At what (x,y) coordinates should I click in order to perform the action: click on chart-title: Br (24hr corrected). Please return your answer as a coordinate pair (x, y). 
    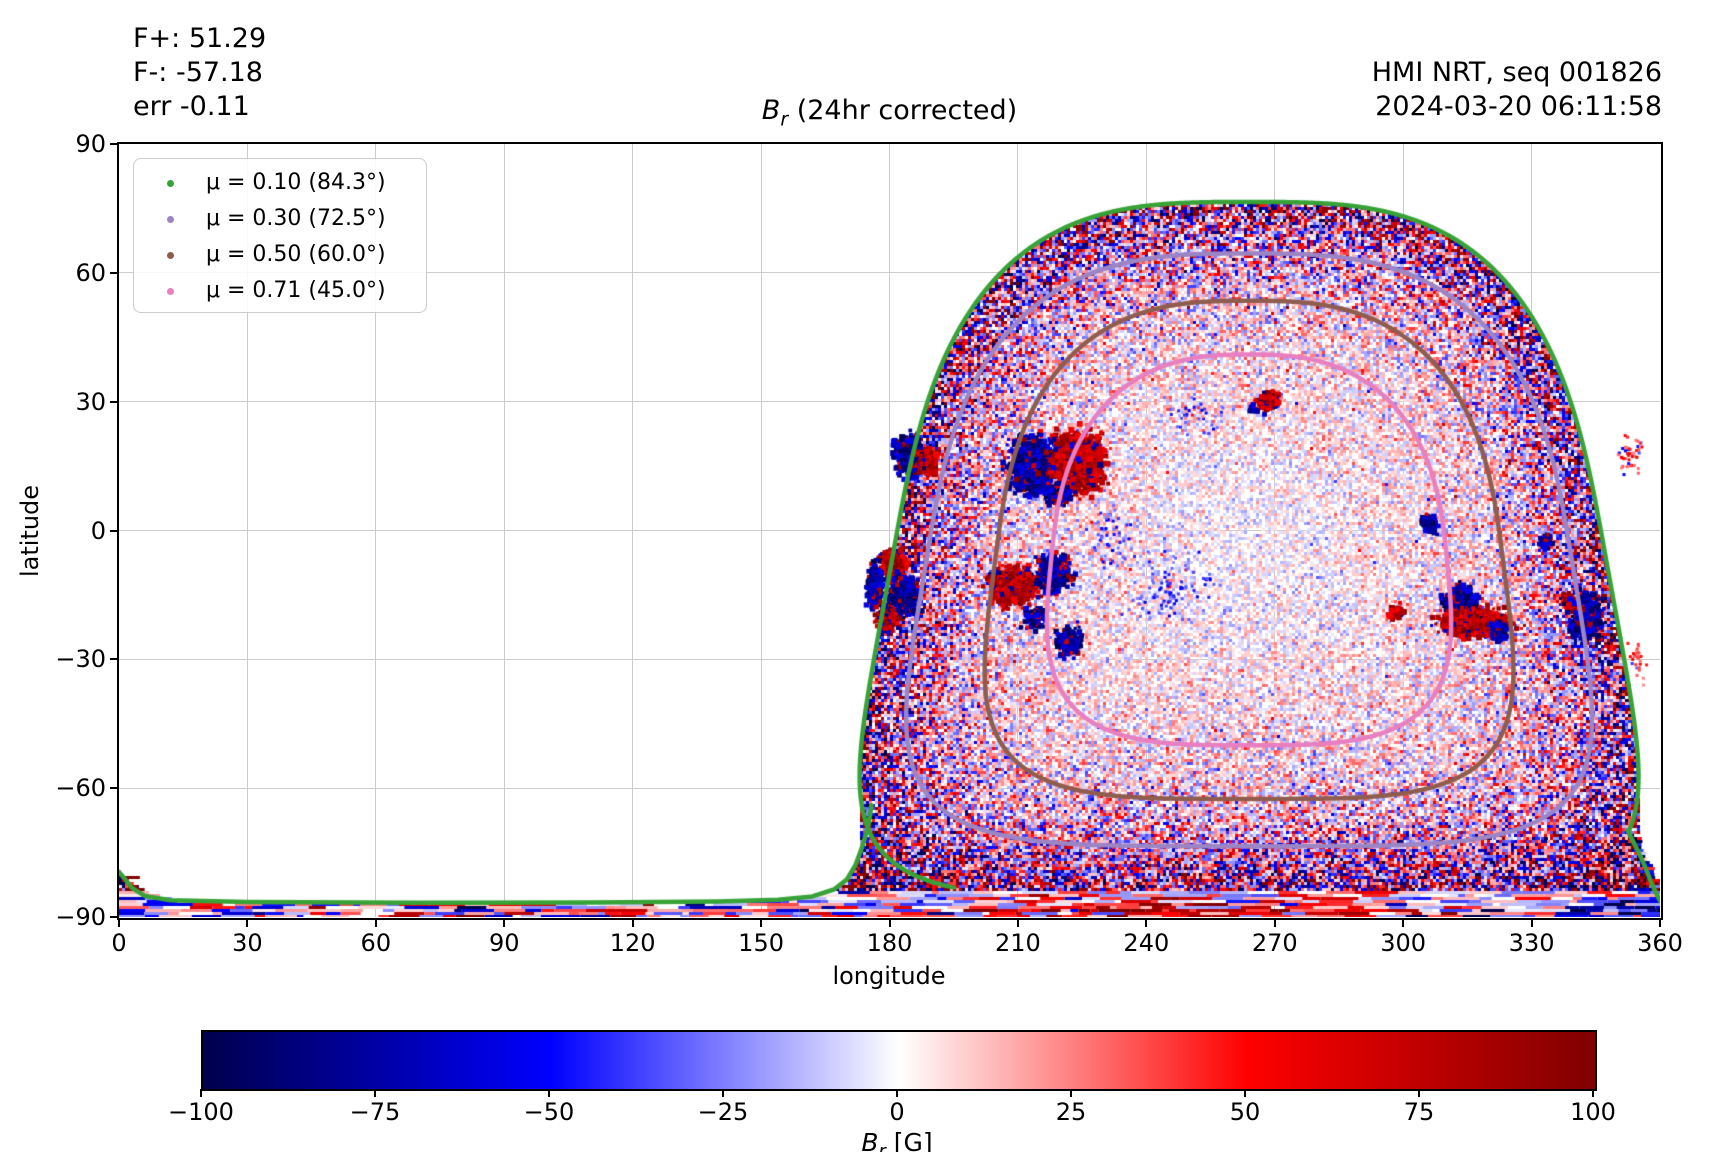
    Looking at the image, I should click on (889, 115).